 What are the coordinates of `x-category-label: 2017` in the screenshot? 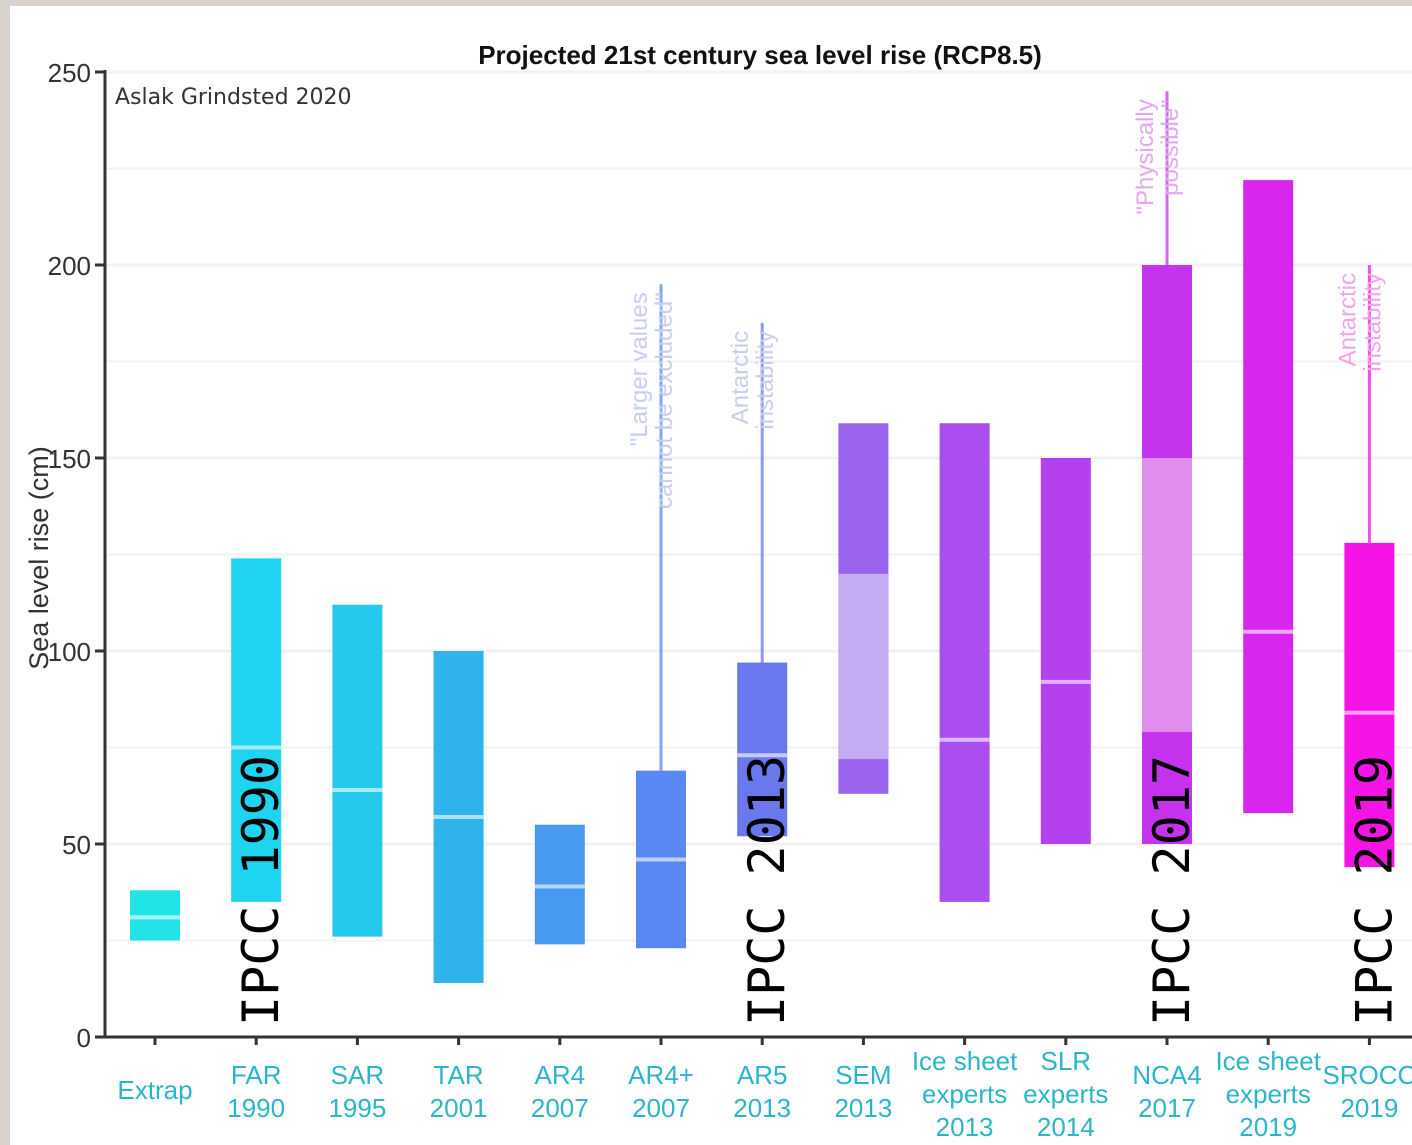 It's located at (1167, 1108).